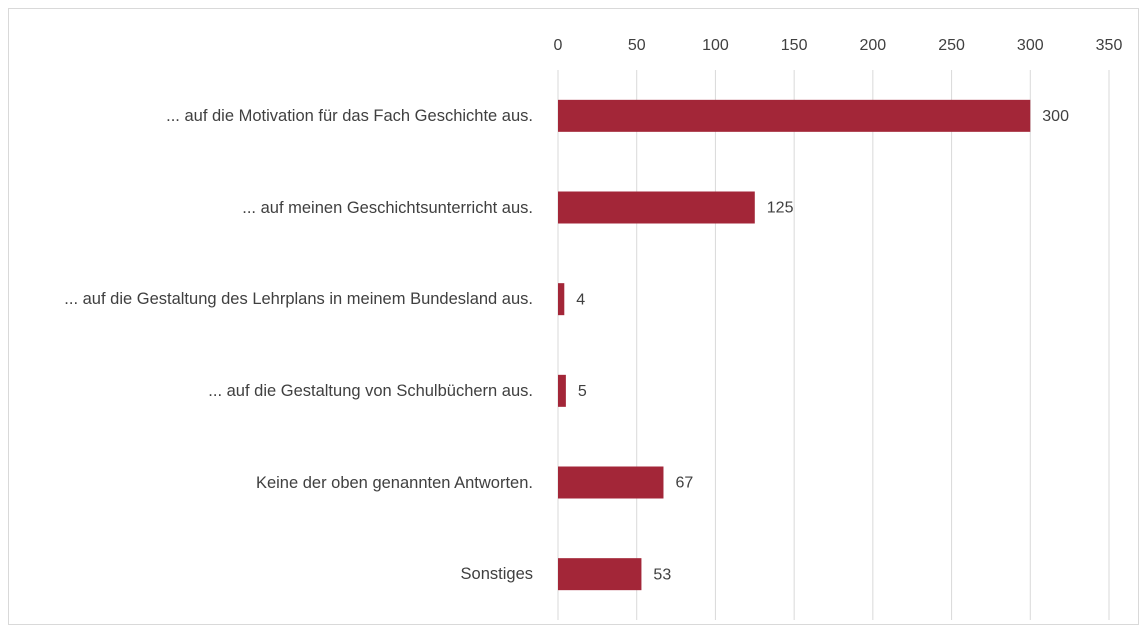 The image size is (1147, 633). Describe the element at coordinates (580, 299) in the screenshot. I see `data-label: 4` at that location.